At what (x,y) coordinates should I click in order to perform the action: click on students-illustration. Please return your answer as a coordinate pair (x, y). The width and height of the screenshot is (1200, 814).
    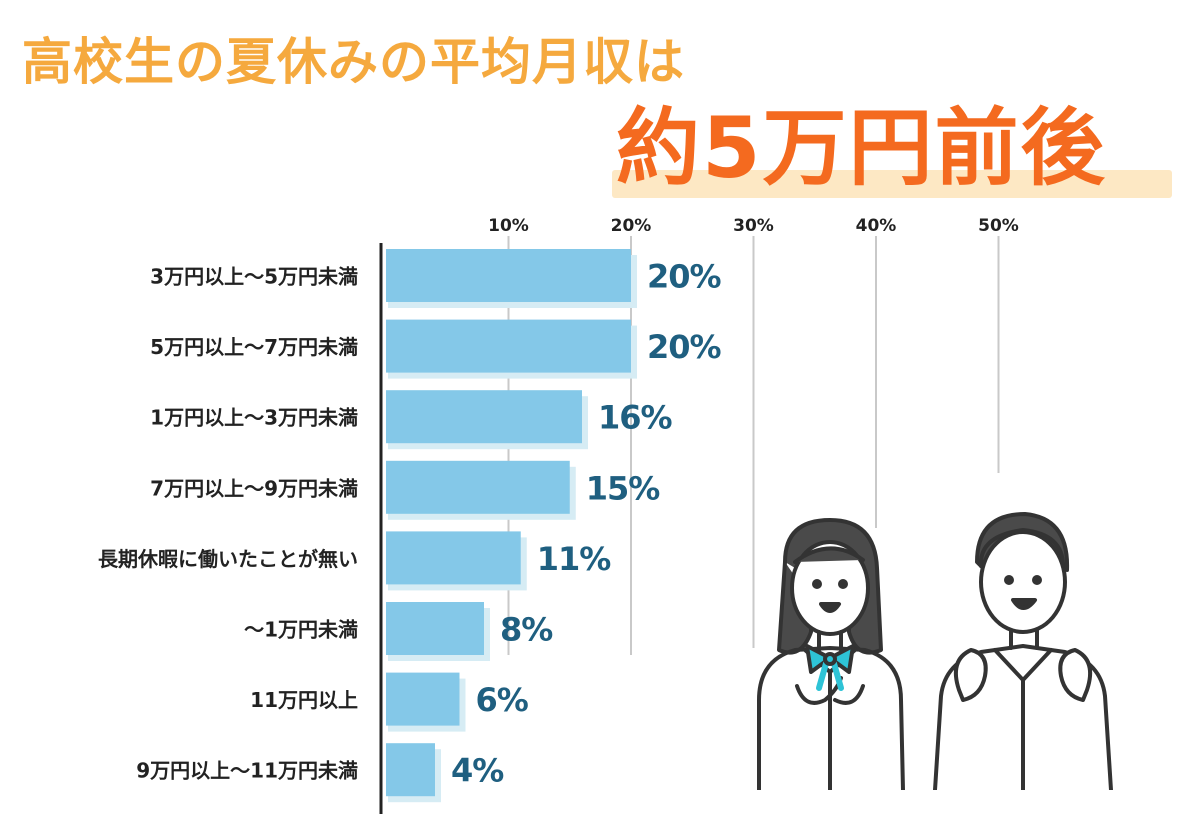
    Looking at the image, I should click on (935, 651).